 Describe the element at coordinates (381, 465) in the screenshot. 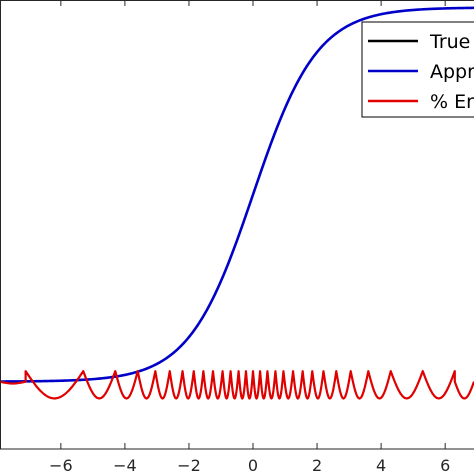

I see `x-tick-label-5: 4` at that location.